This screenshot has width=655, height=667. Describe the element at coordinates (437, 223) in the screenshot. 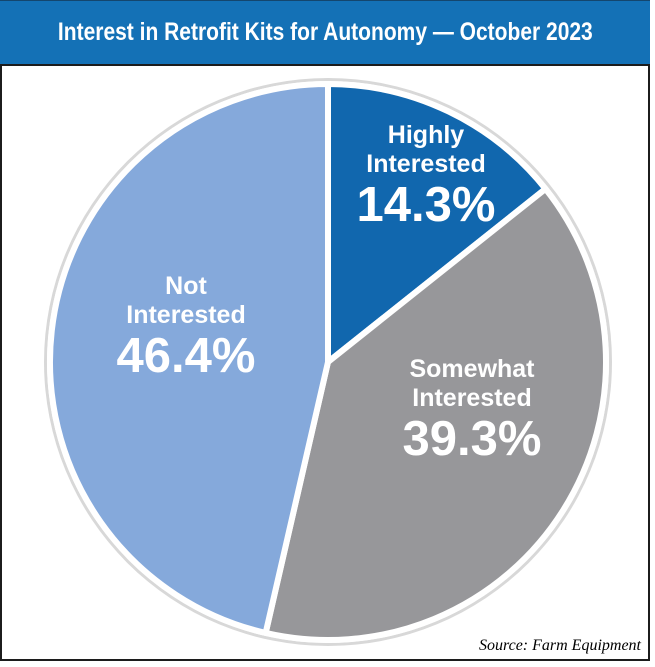

I see `pie-slice-highly-interested` at that location.